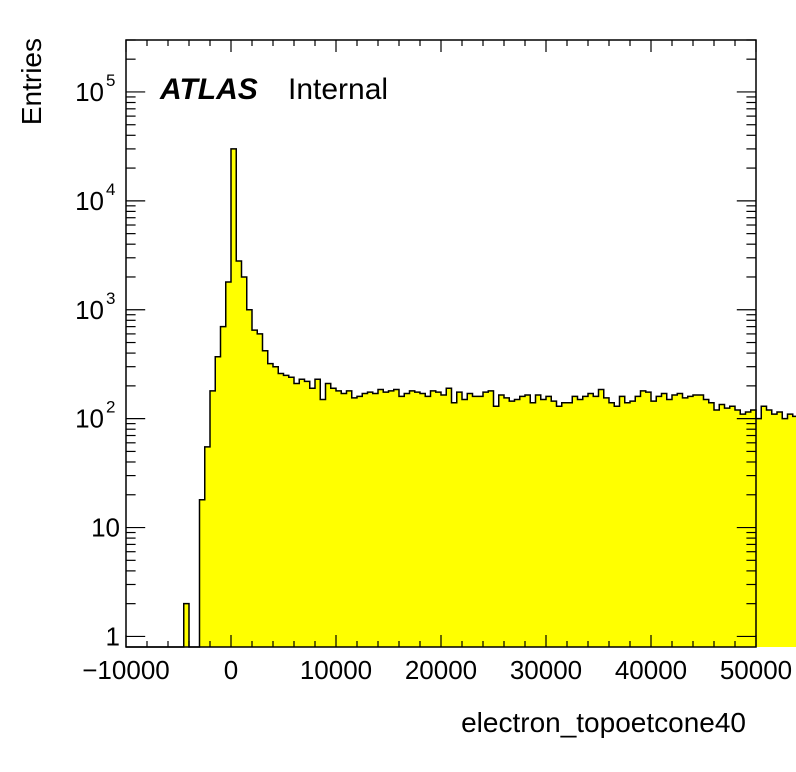 The height and width of the screenshot is (772, 796). Describe the element at coordinates (95, 416) in the screenshot. I see `y-tick-label: 10 2` at that location.